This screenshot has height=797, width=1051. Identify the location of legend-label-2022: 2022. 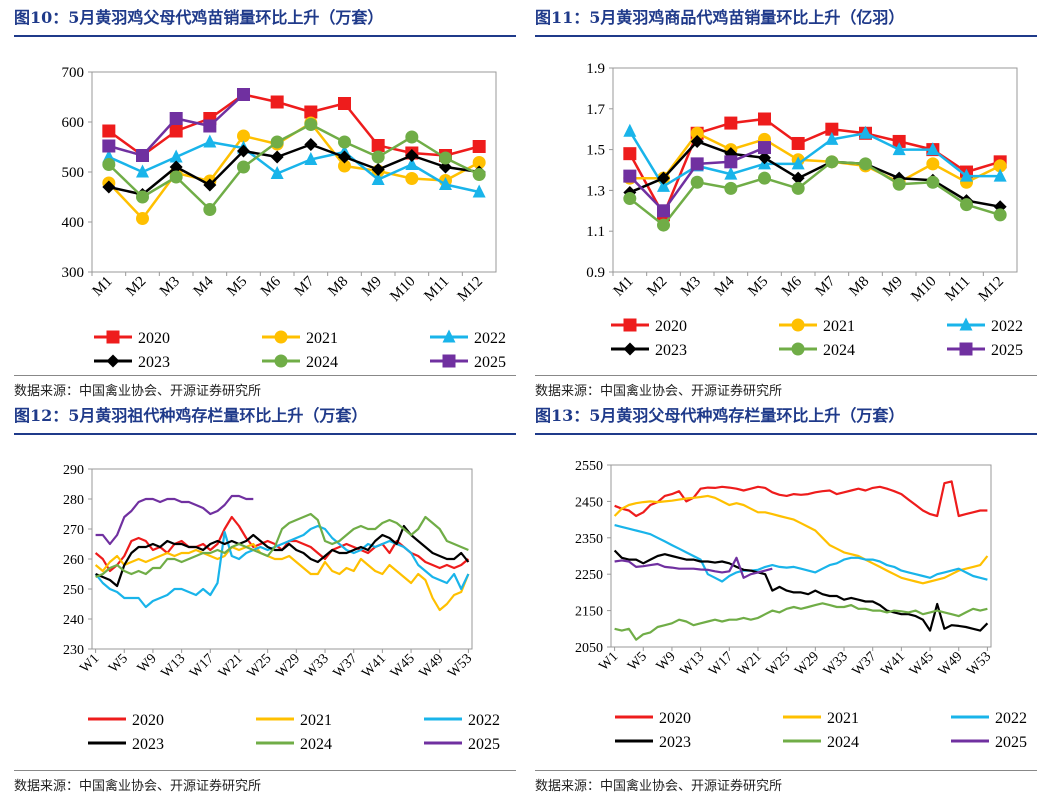
(1011, 718).